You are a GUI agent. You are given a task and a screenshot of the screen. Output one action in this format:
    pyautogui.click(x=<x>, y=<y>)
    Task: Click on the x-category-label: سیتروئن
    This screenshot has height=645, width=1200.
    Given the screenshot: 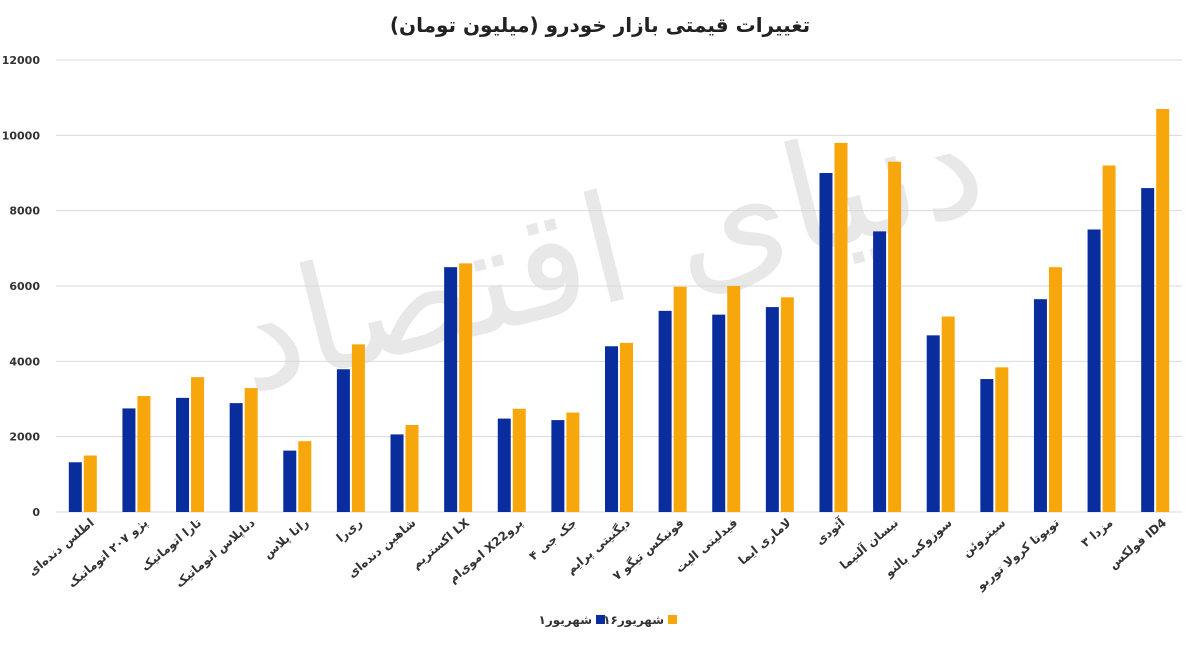 What is the action you would take?
    pyautogui.click(x=984, y=538)
    